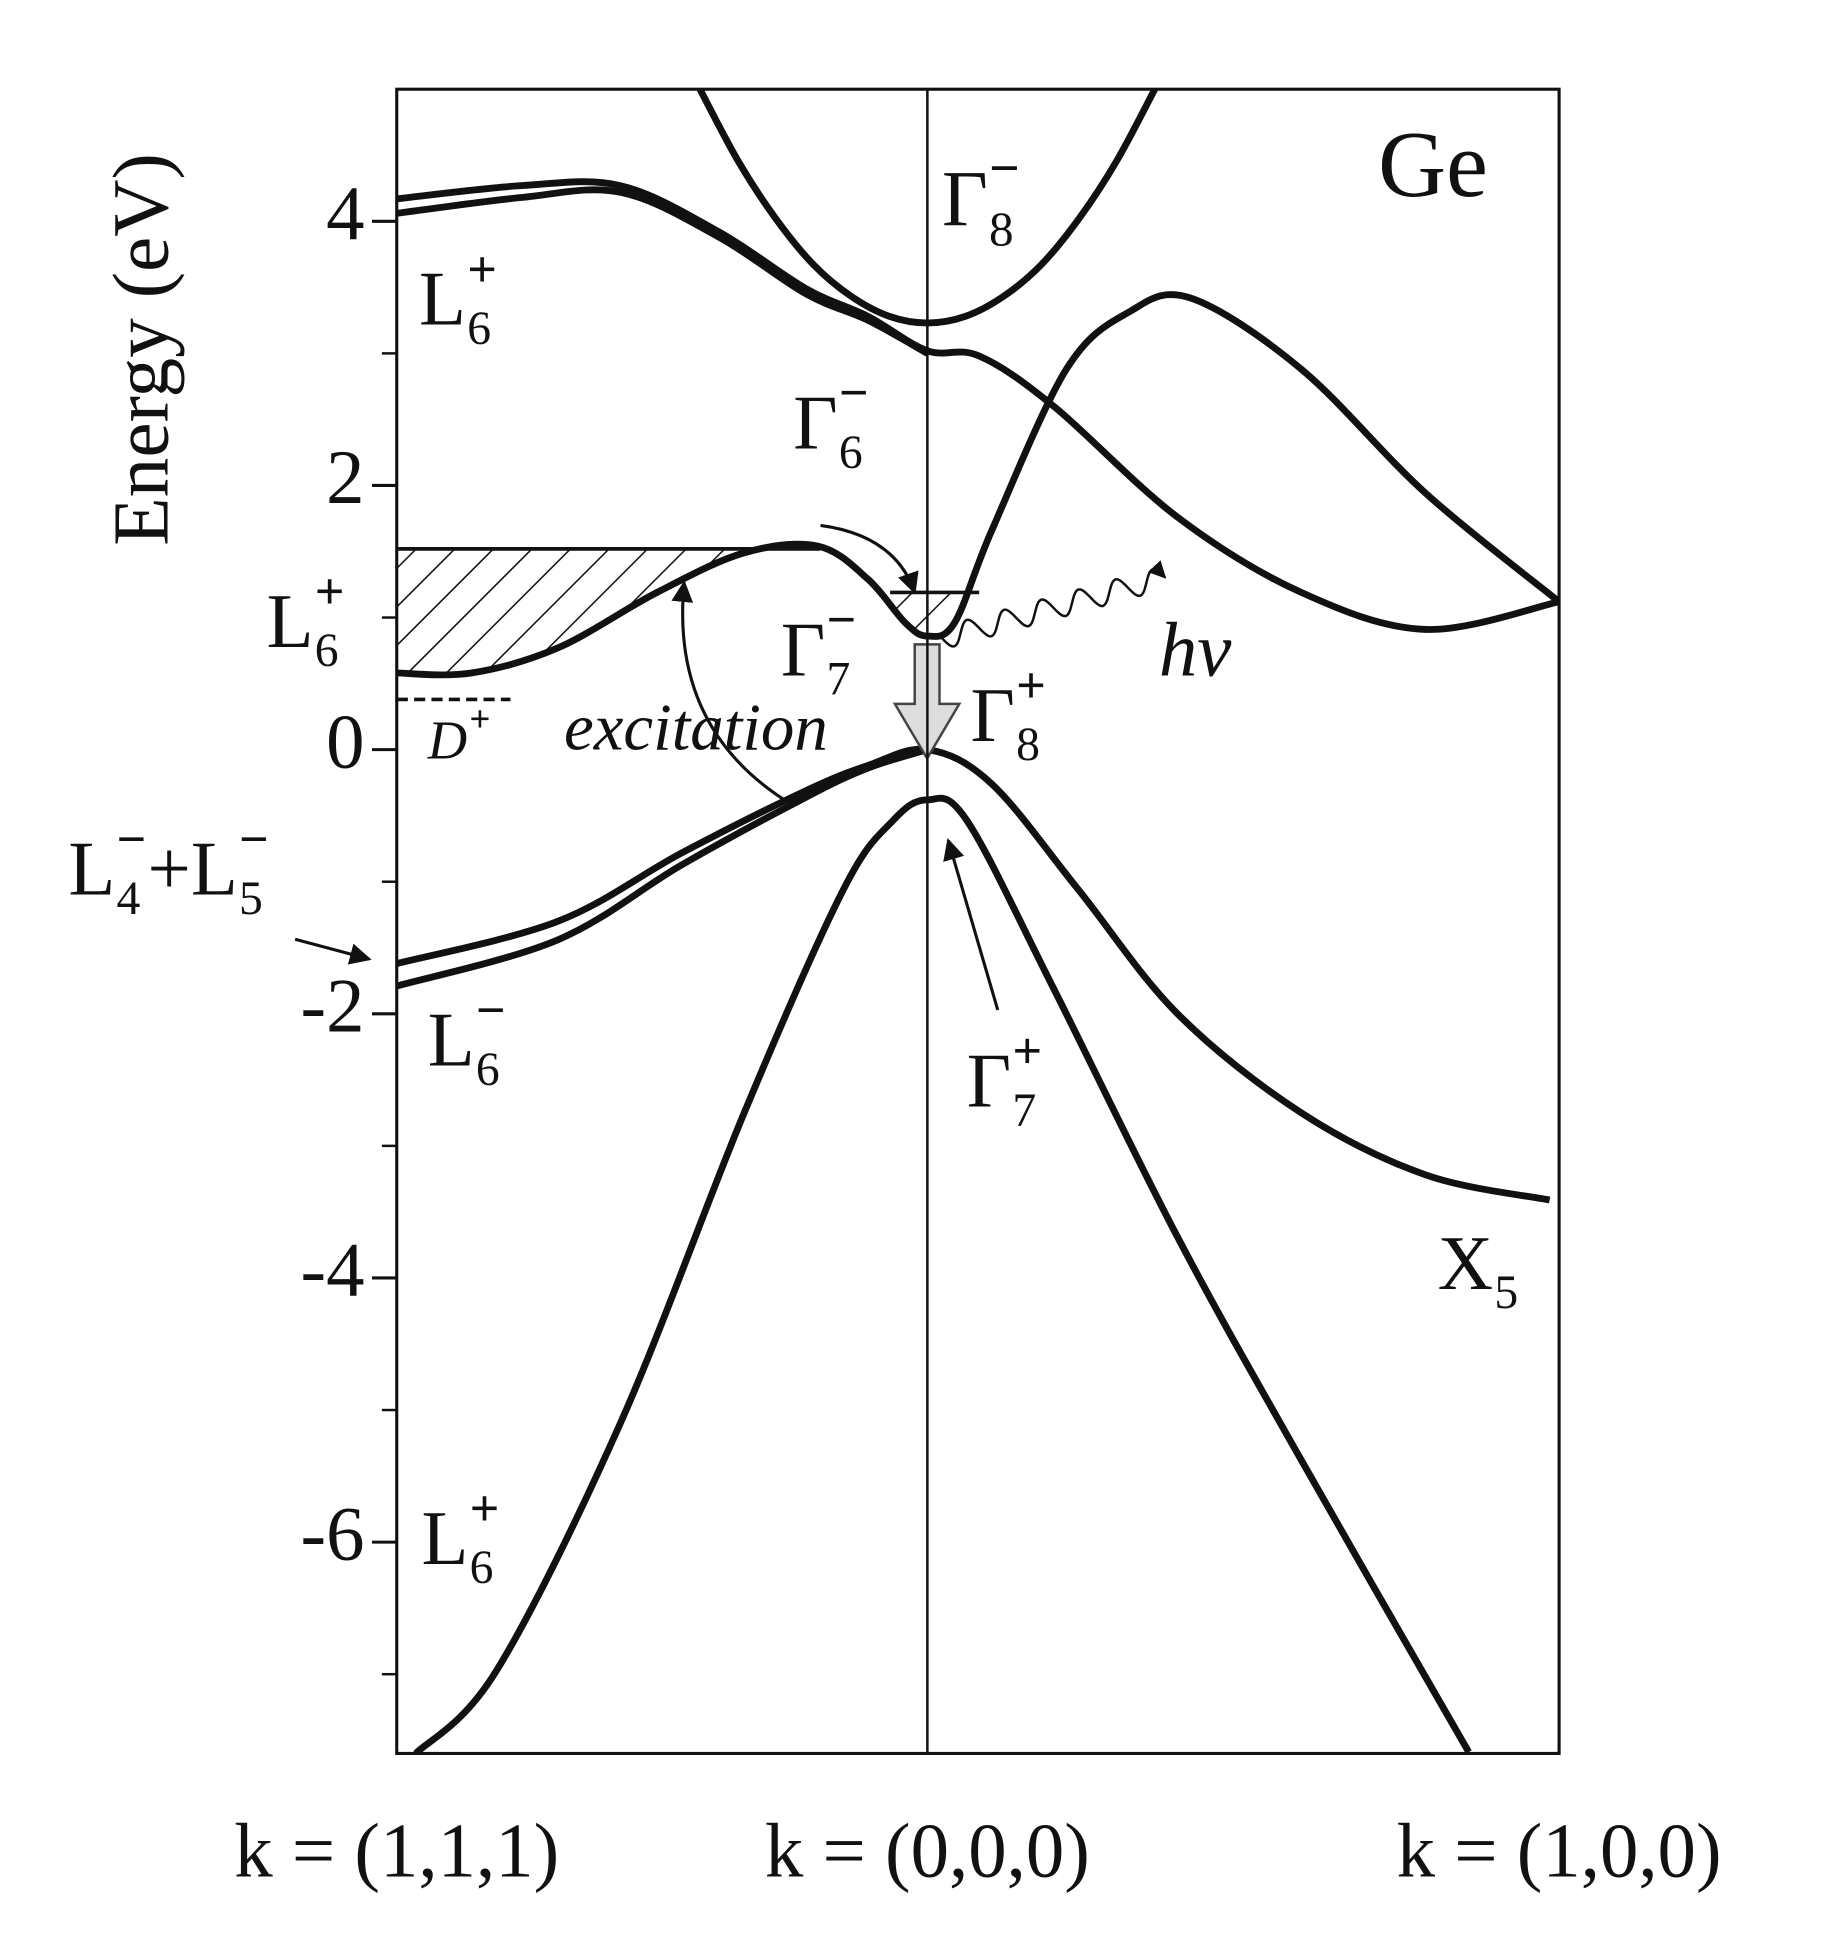 Image resolution: width=1822 pixels, height=1948 pixels. Describe the element at coordinates (971, 924) in the screenshot. I see `gamma7-arrow` at that location.